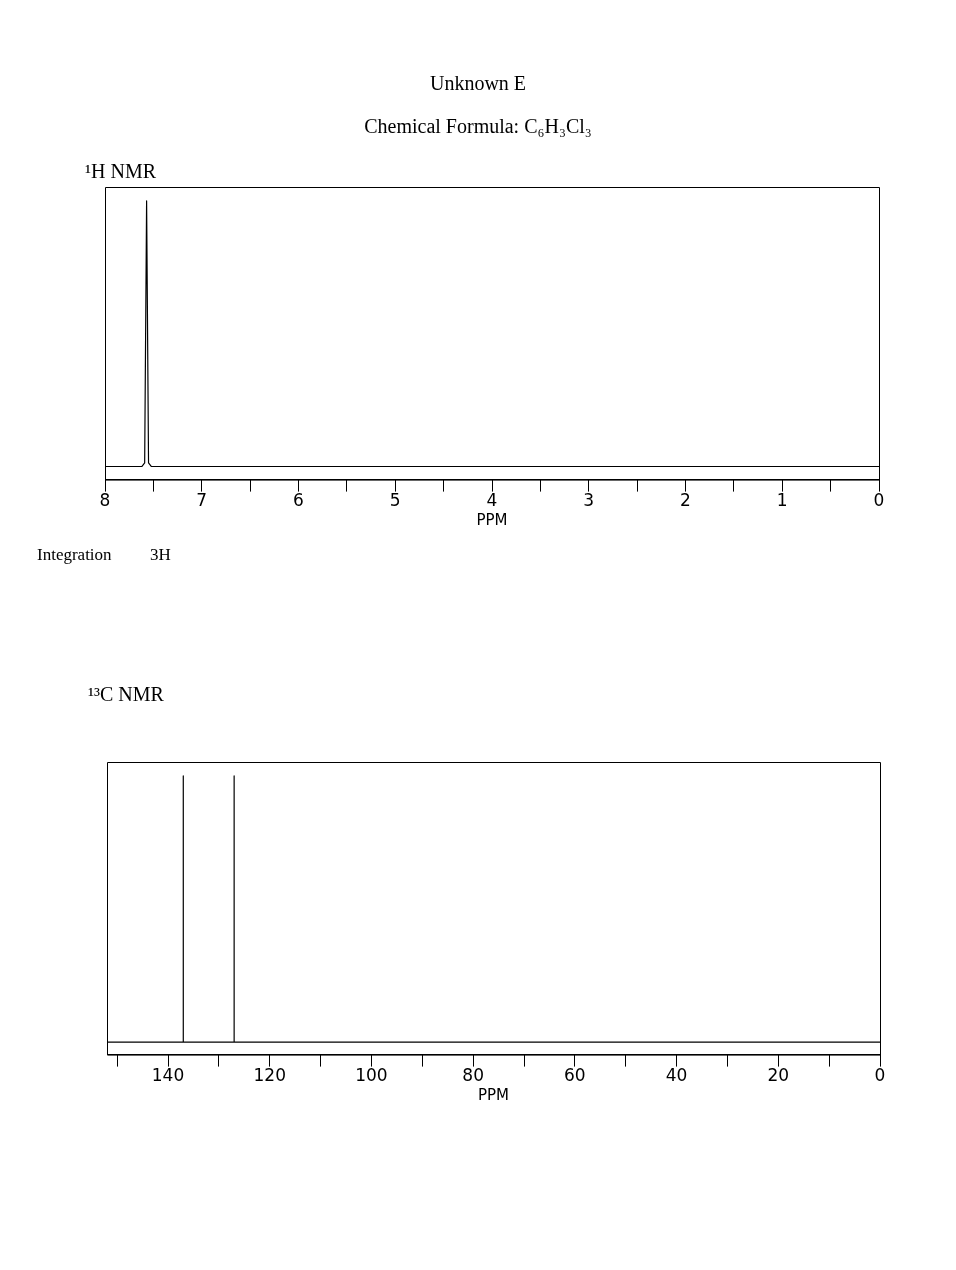 This screenshot has width=956, height=1270. What do you see at coordinates (782, 500) in the screenshot?
I see `x-tick-label: 1` at bounding box center [782, 500].